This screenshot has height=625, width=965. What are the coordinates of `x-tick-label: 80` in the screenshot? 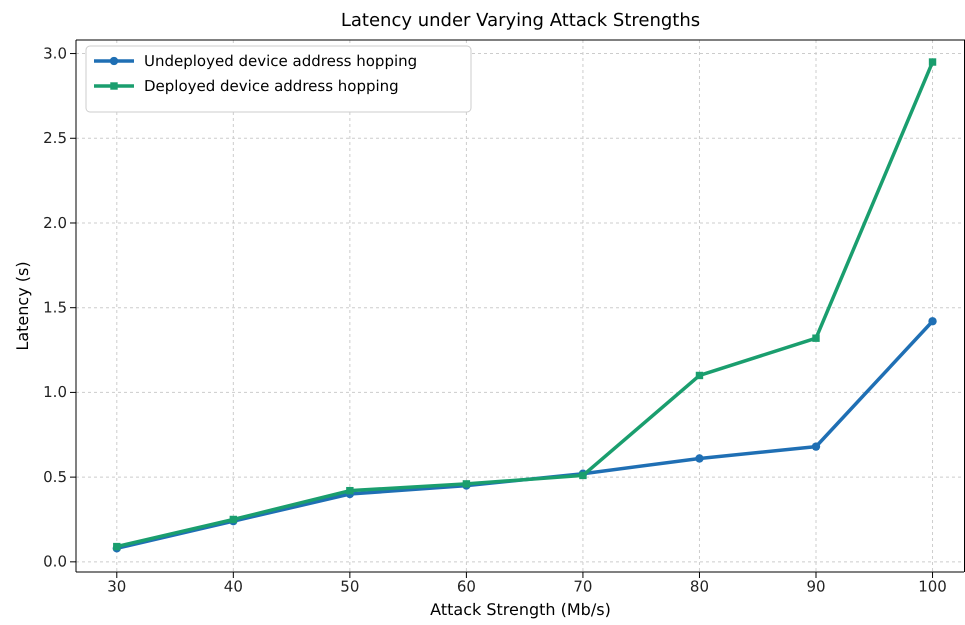 It's located at (700, 587).